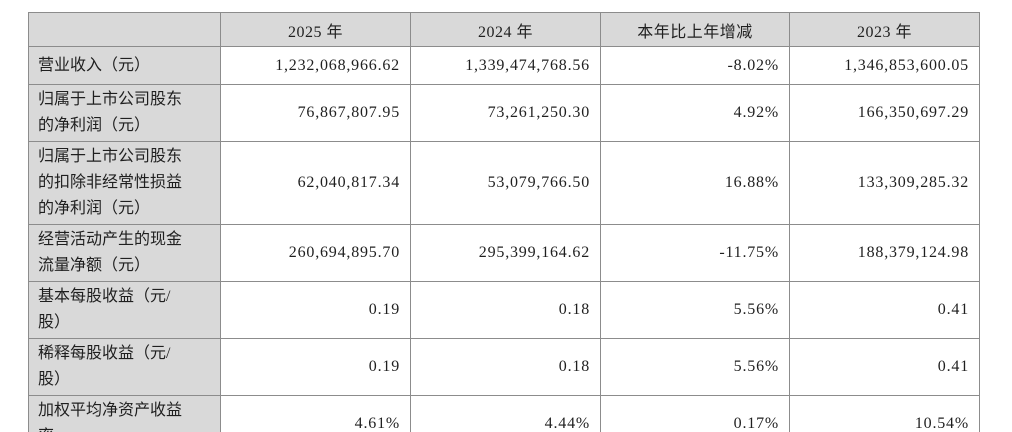 This screenshot has width=1012, height=432. I want to click on row-label: 经营活动产生的现金 流量净额（元）, so click(124, 253).